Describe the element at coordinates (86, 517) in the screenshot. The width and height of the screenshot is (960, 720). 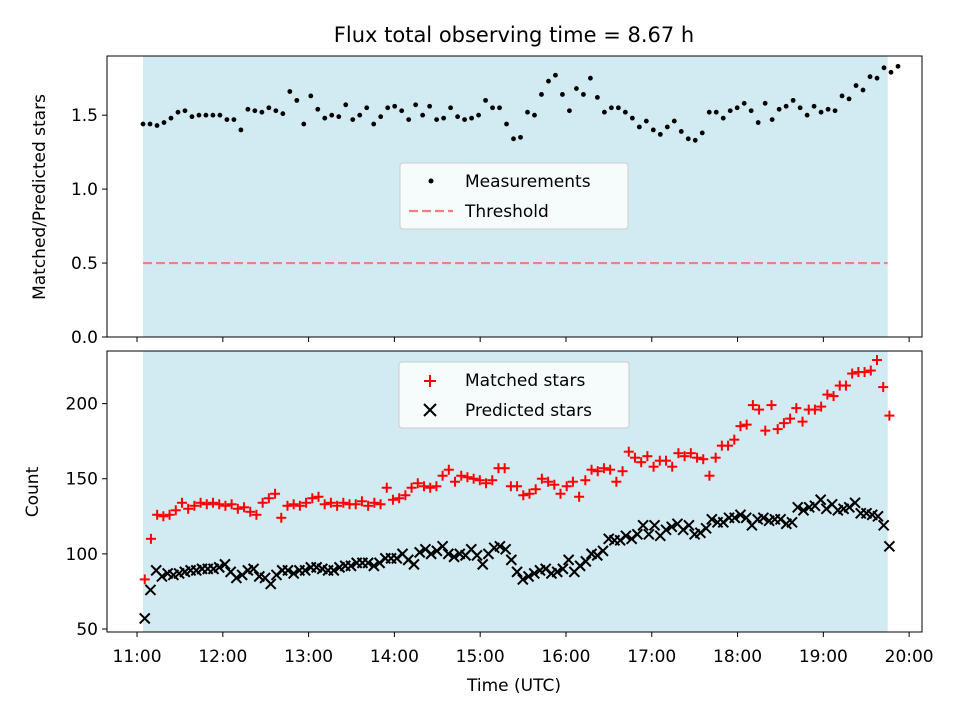
I see `bottom-y-ticks: 50 100 150 200` at that location.